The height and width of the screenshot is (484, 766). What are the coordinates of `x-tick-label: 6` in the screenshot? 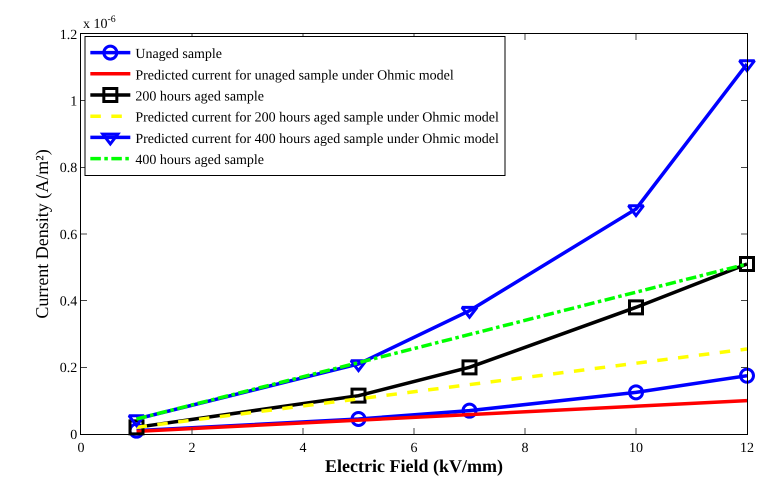 It's located at (414, 448).